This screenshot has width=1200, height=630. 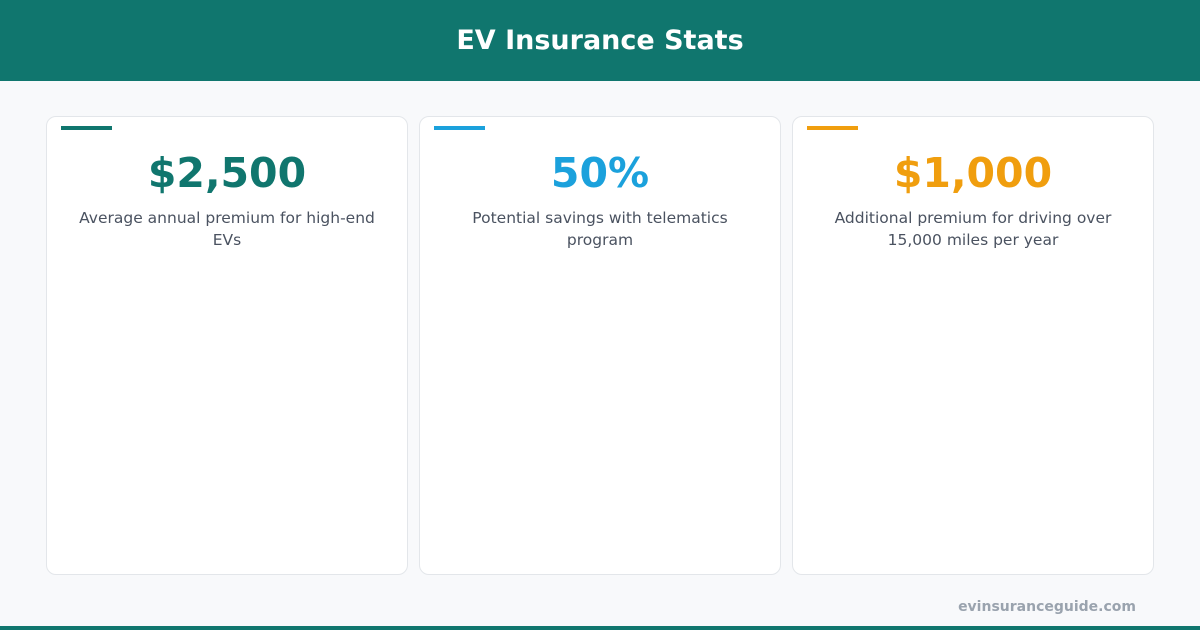 I want to click on stat-value: 50%, so click(x=600, y=173).